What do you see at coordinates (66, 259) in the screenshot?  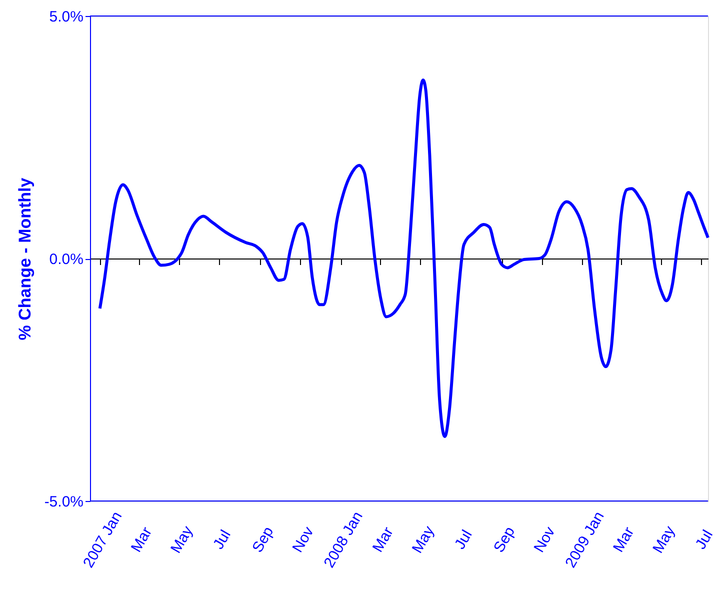 I see `y-tick-label: 0.0%` at bounding box center [66, 259].